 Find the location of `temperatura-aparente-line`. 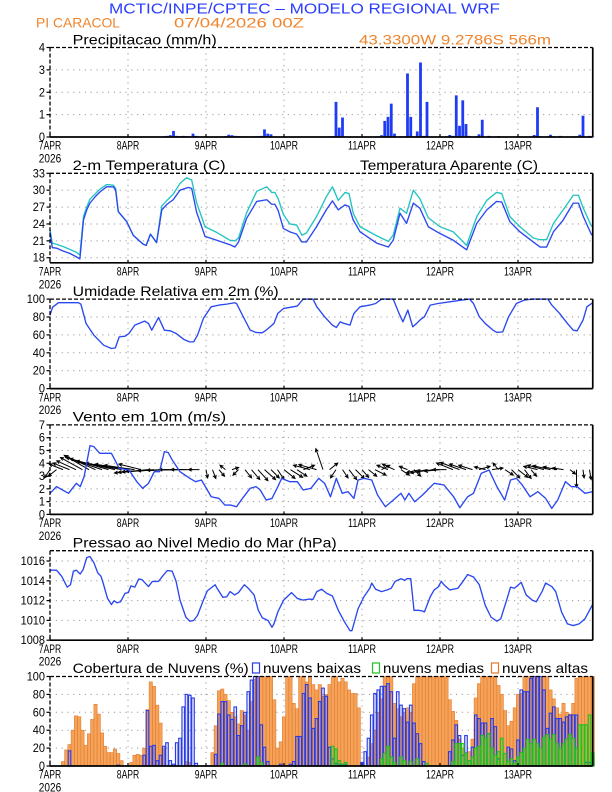

temperatura-aparente-line is located at coordinates (321, 216).